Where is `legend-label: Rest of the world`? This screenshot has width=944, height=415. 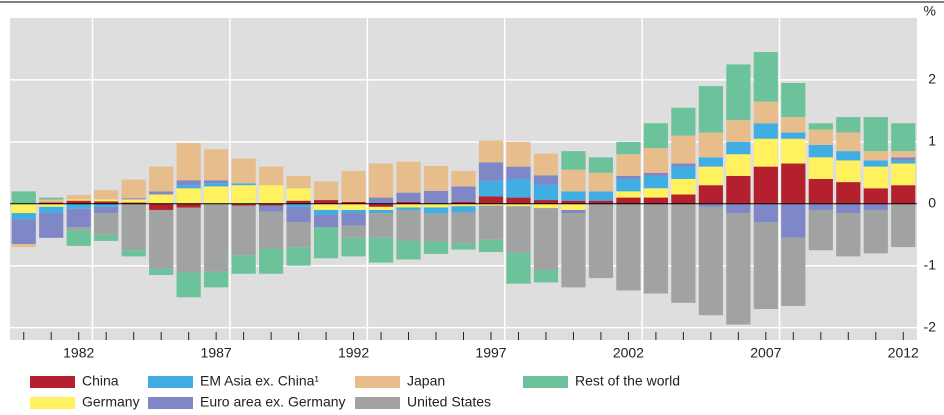
legend-label: Rest of the world is located at coordinates (627, 381).